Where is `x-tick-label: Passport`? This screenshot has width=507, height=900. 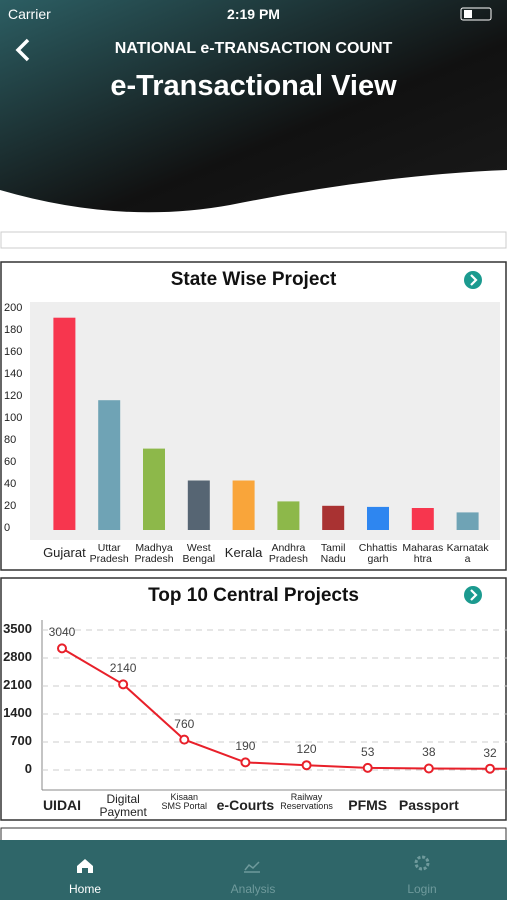
x-tick-label: Passport is located at coordinates (428, 805).